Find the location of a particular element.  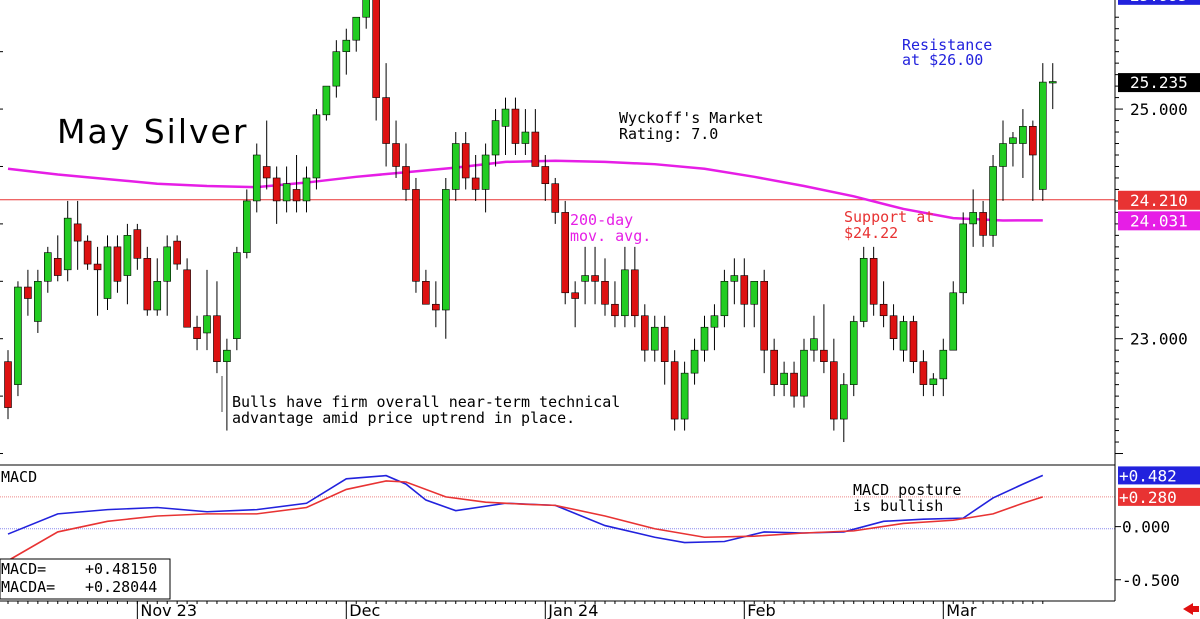

price-tick-label: 25.000 is located at coordinates (1159, 109).